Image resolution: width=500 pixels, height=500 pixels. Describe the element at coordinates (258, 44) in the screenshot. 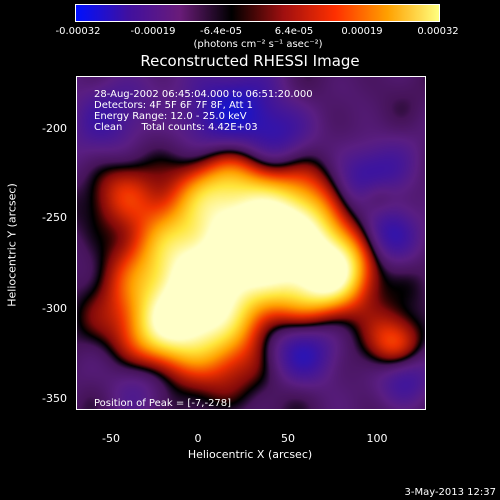

I see `colorbar-unit: (photons cm⁻² s⁻¹ asec⁻²)` at that location.